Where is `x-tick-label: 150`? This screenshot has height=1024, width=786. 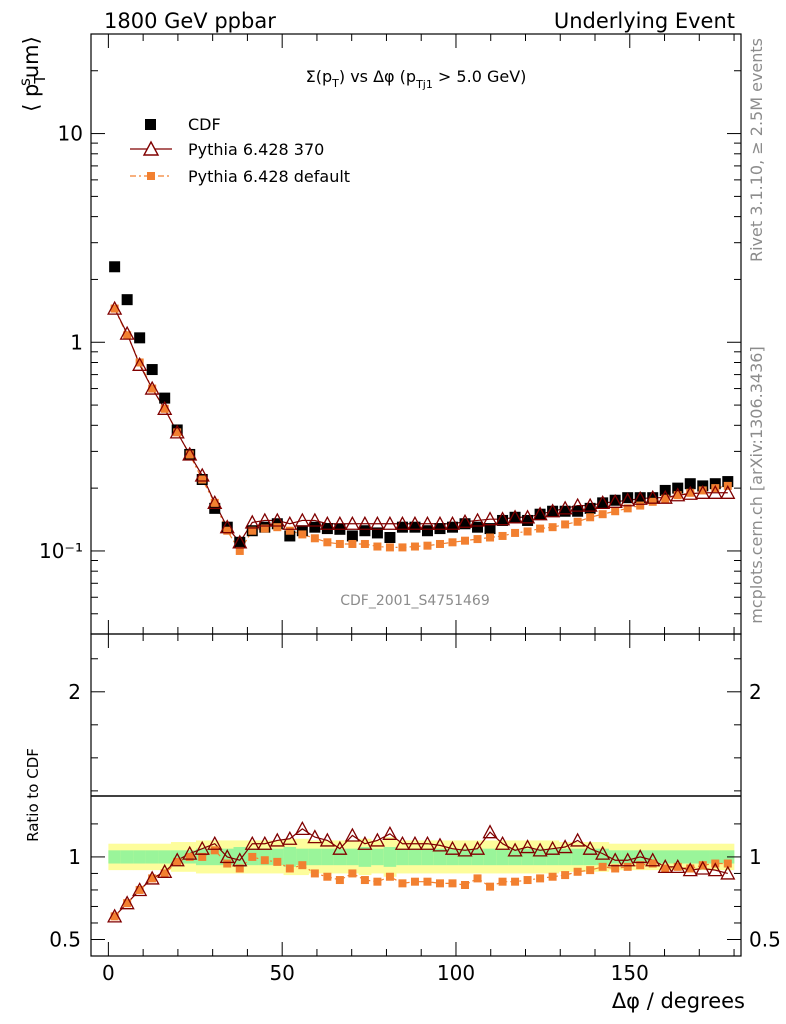
x-tick-label: 150 is located at coordinates (630, 973).